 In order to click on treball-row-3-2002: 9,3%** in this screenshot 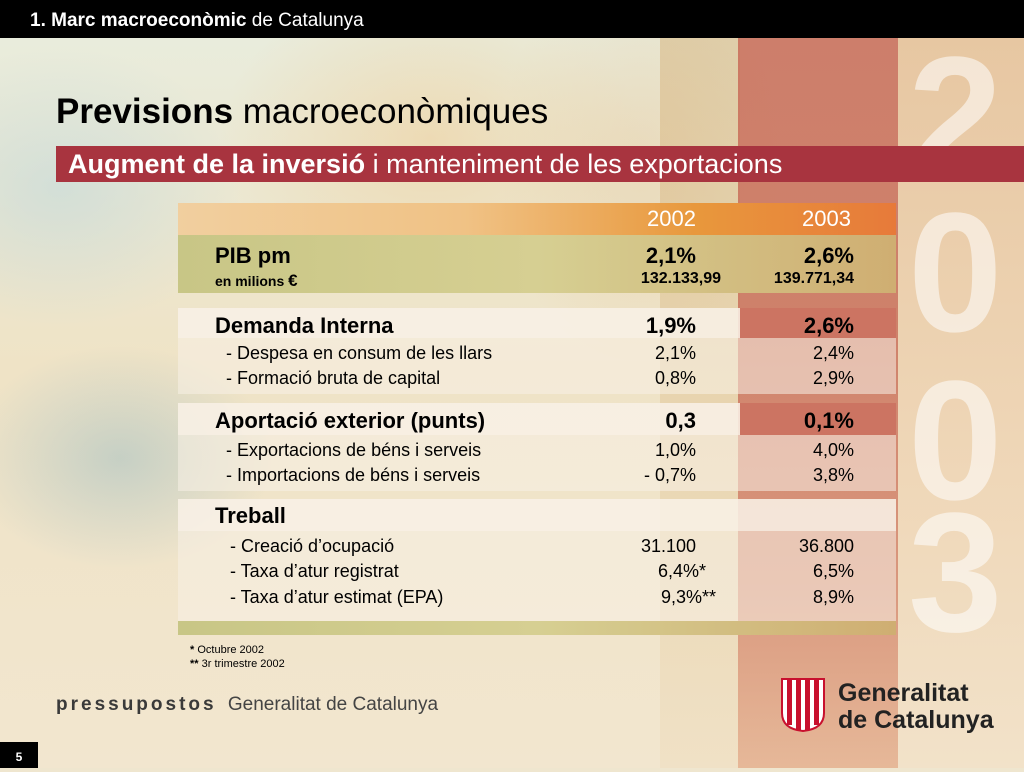, I will do `click(688, 597)`.